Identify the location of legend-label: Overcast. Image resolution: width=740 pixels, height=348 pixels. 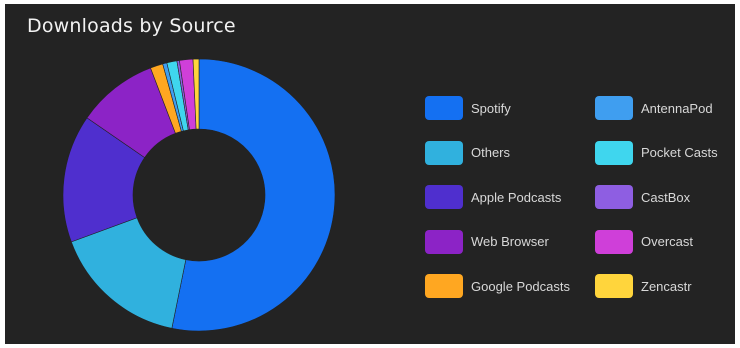
(667, 241).